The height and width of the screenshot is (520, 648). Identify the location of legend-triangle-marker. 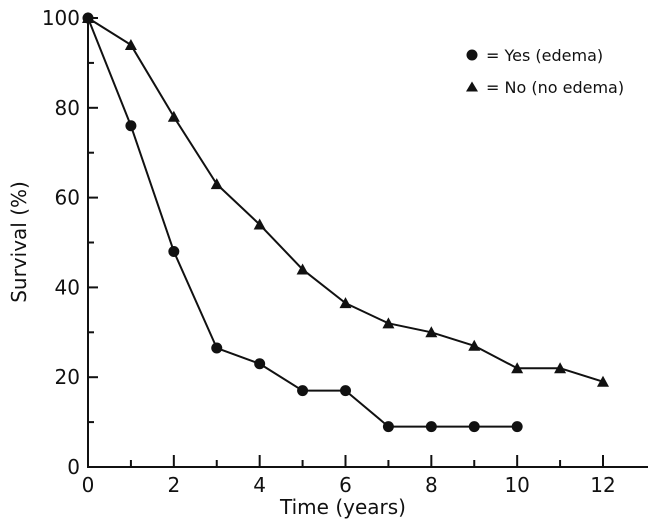
(472, 86).